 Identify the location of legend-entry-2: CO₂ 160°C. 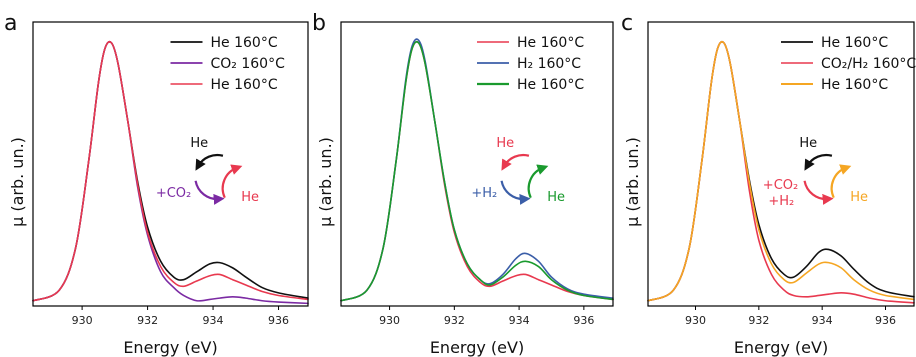
(248, 64).